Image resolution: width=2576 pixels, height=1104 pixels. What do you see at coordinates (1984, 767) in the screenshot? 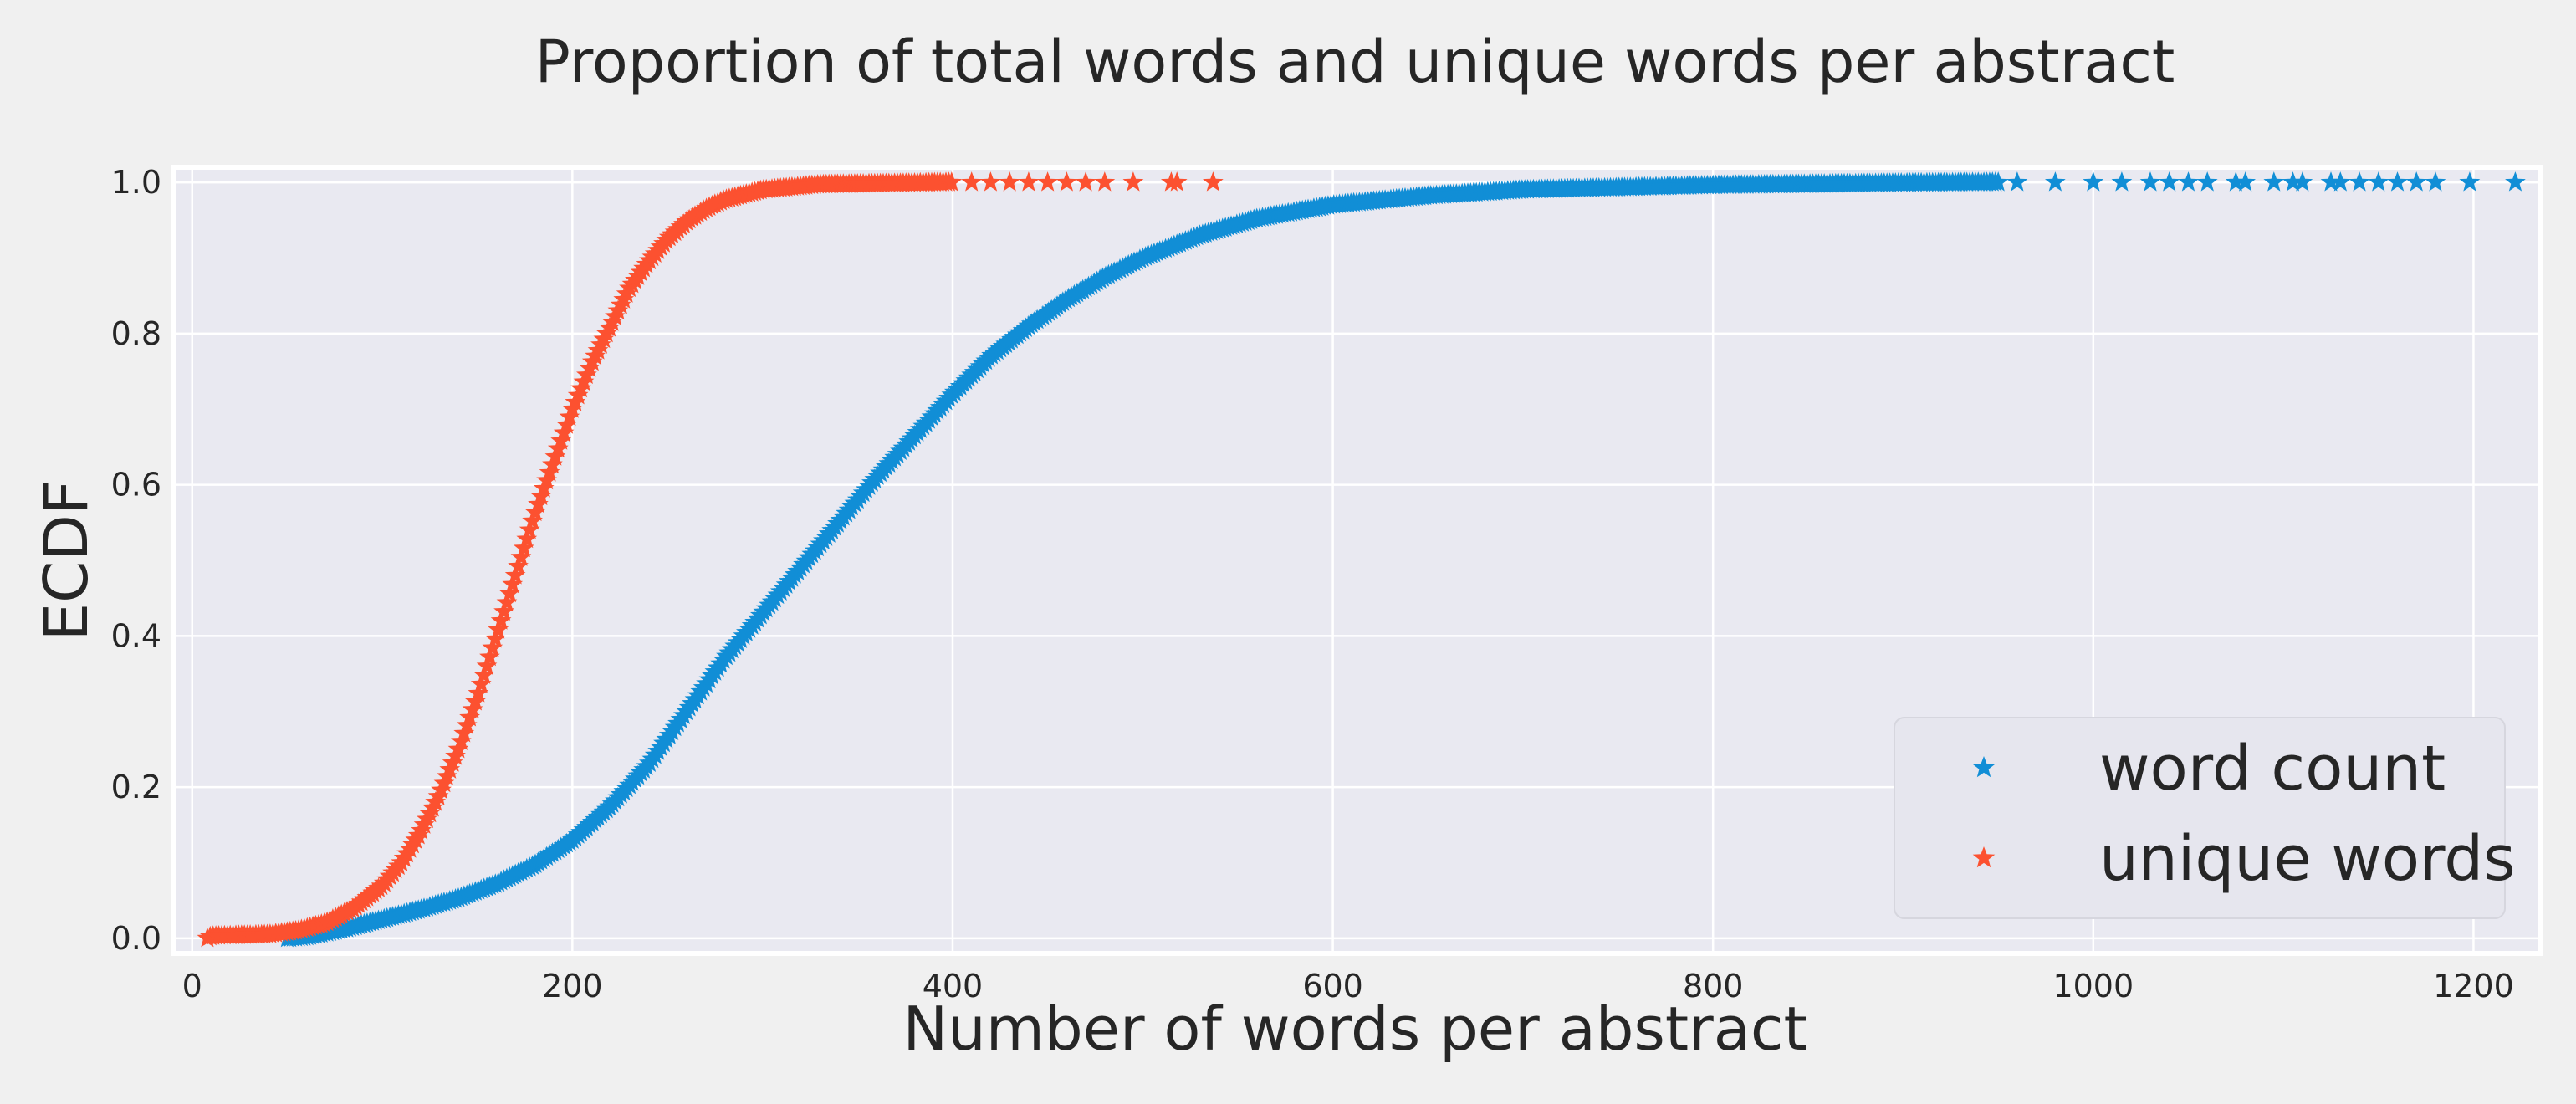
I see `legend-marker-word-count` at bounding box center [1984, 767].